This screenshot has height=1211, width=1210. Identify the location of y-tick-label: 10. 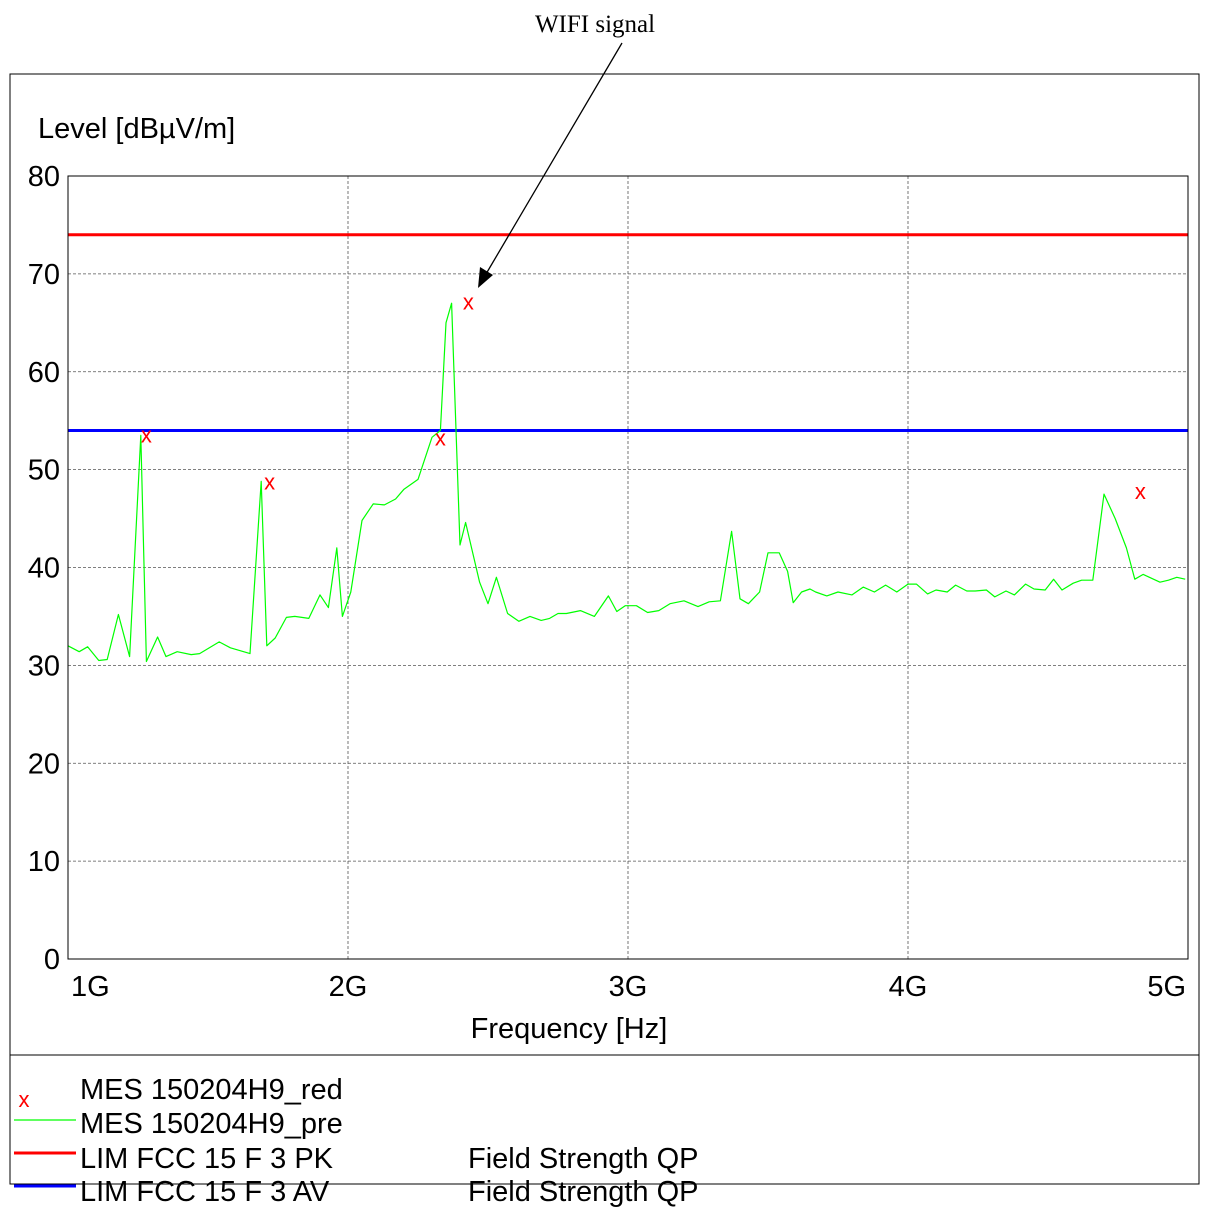
(44, 862).